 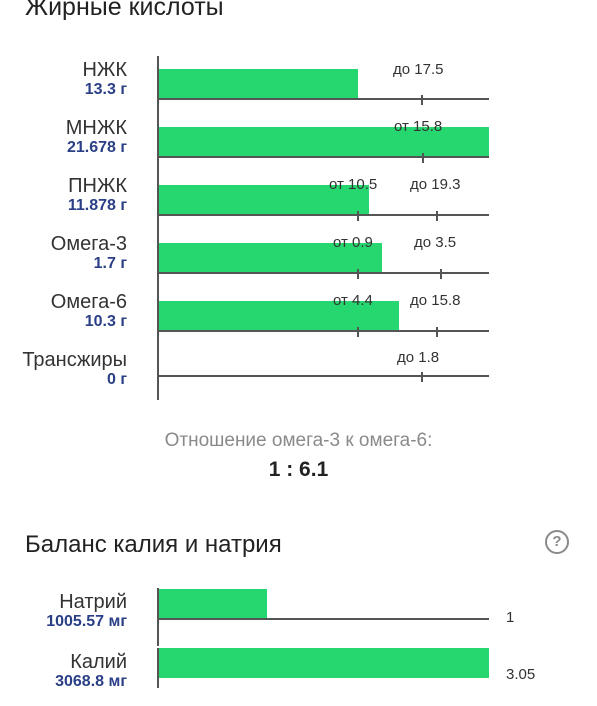 What do you see at coordinates (96, 128) in the screenshot?
I see `row-name: МНЖК` at bounding box center [96, 128].